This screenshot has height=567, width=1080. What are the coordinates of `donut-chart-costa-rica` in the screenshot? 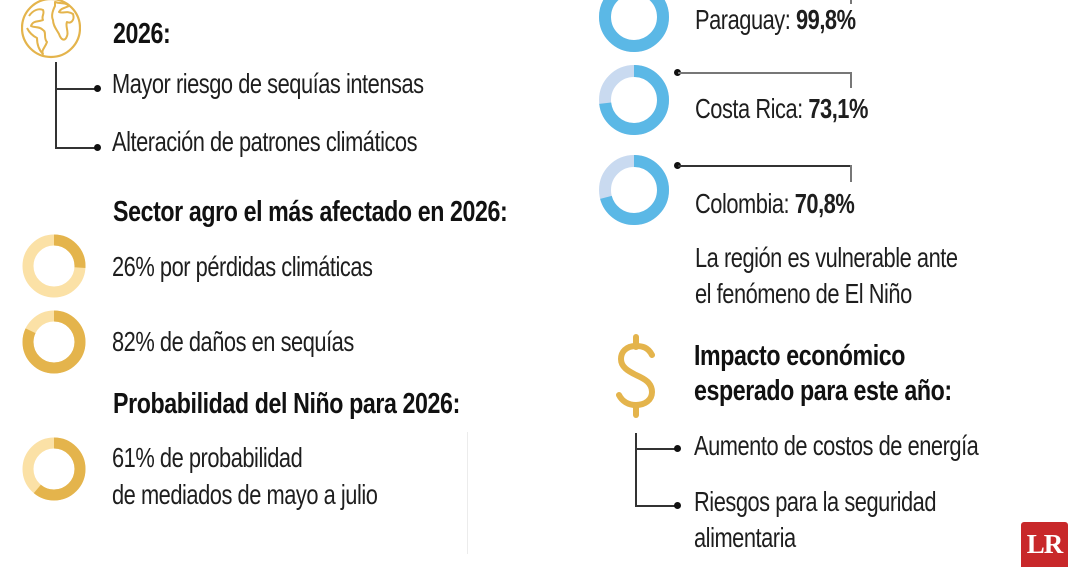 It's located at (634, 102).